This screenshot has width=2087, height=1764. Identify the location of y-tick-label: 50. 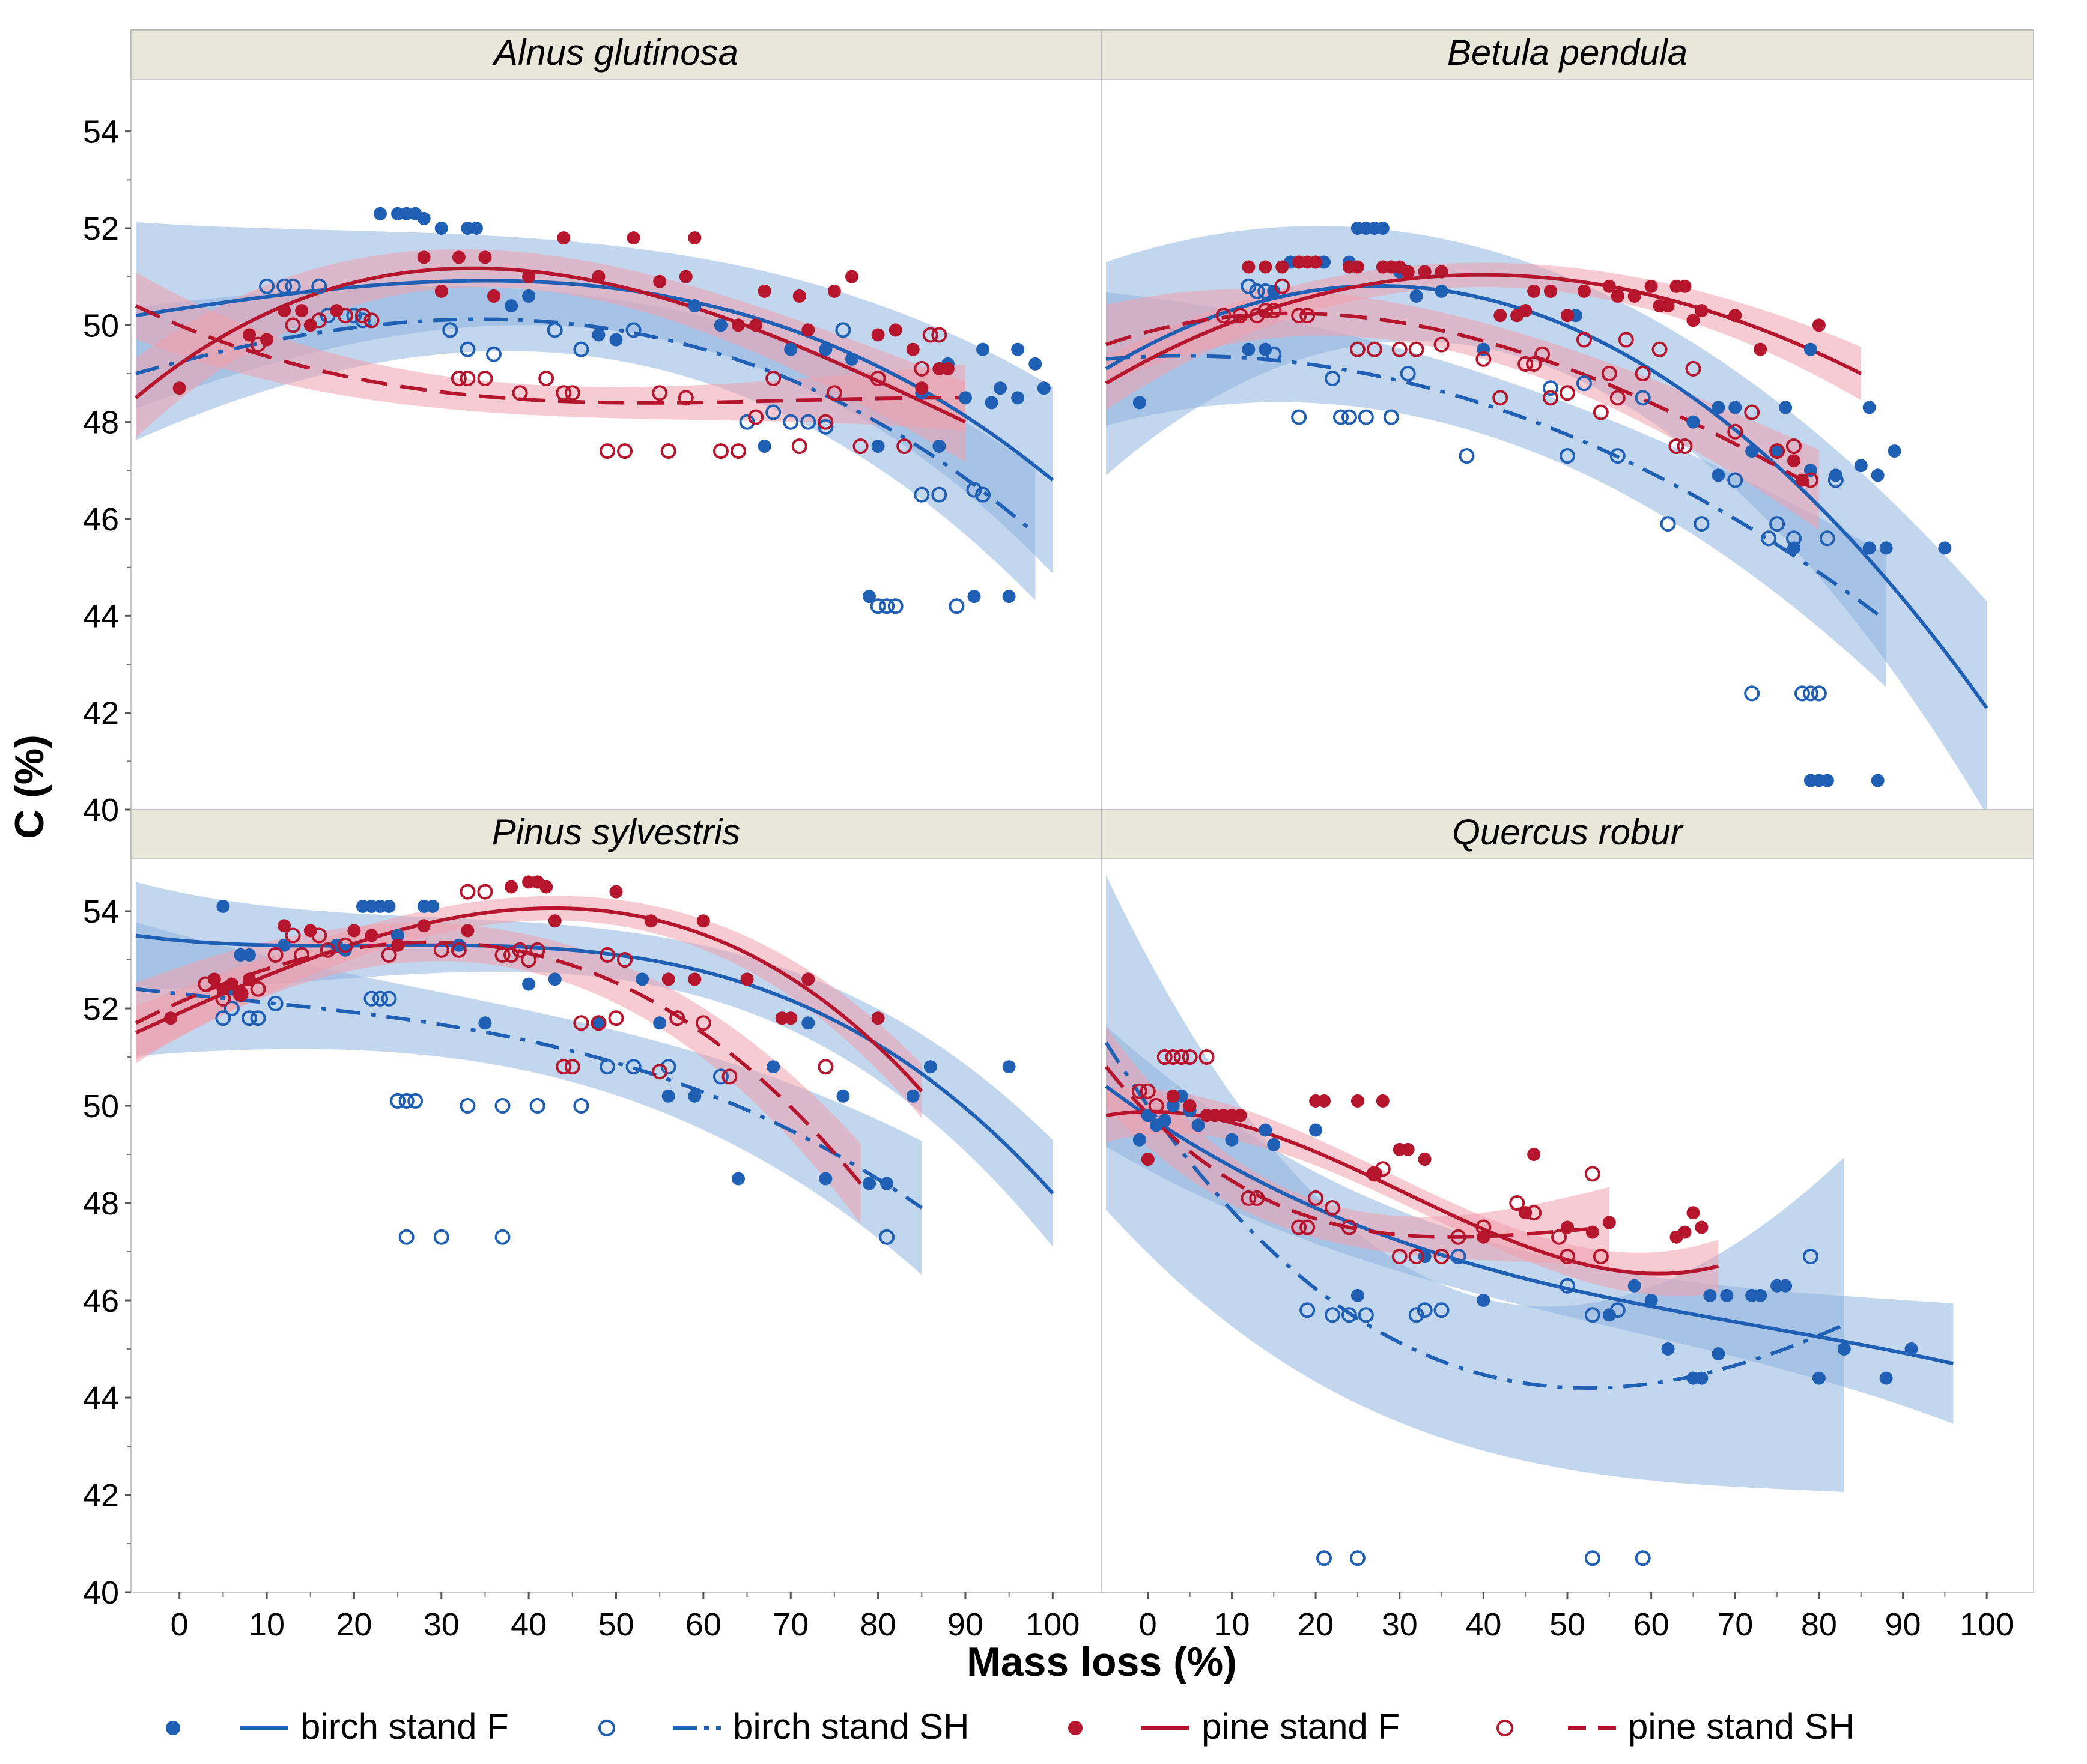
(101, 1106).